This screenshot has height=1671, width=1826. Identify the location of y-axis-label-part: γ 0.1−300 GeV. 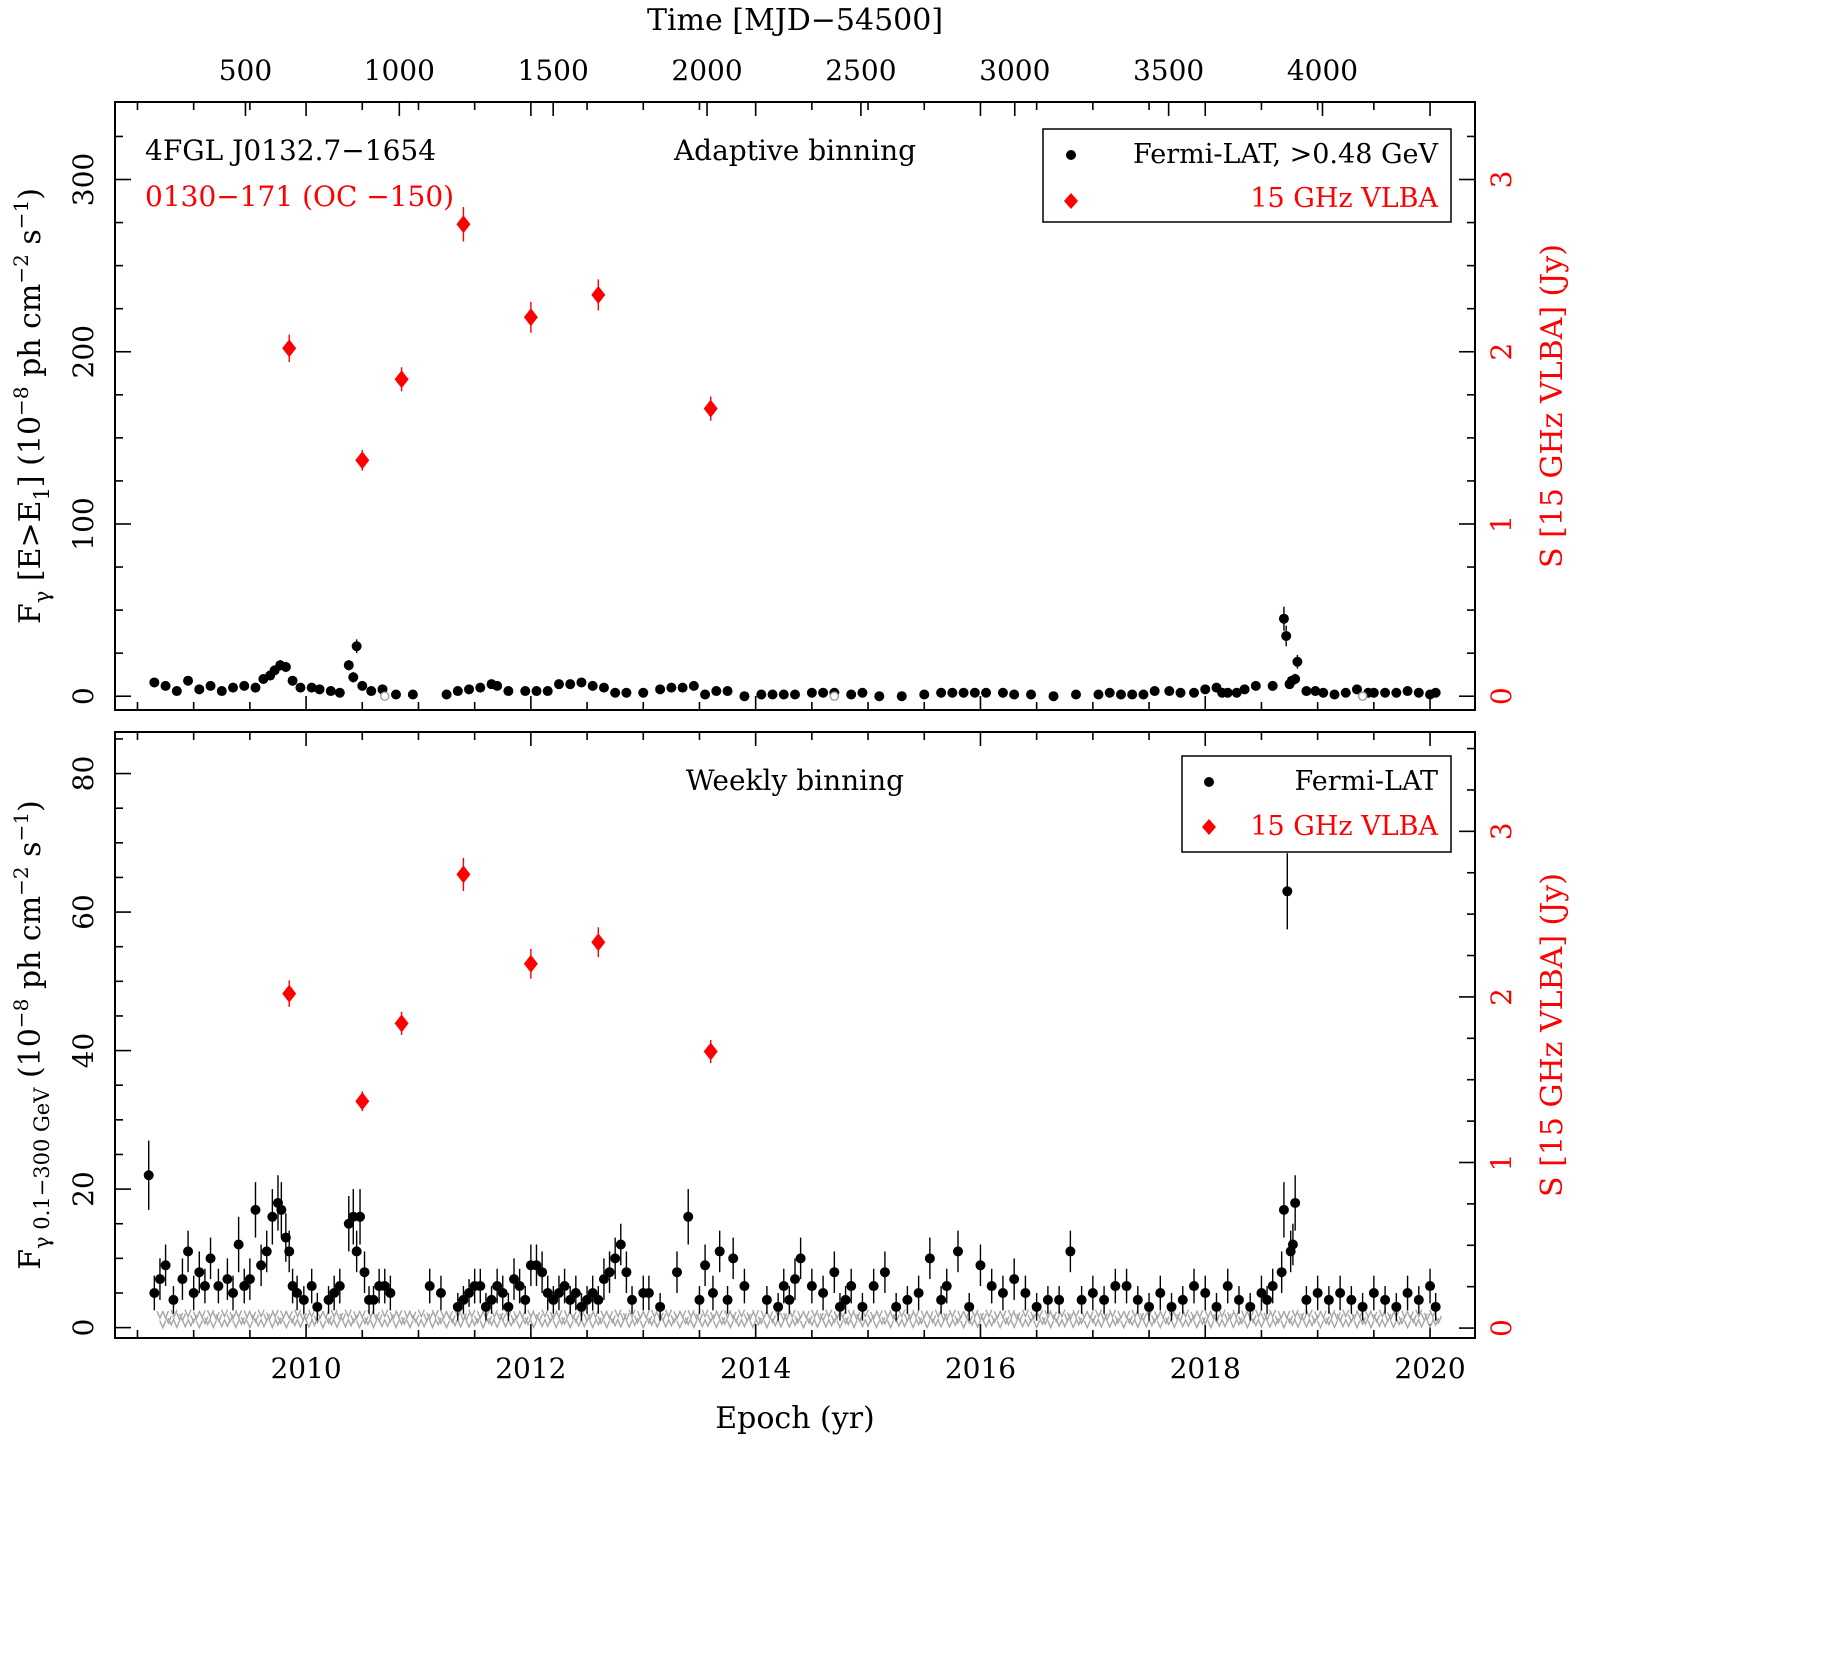
(42, 1168).